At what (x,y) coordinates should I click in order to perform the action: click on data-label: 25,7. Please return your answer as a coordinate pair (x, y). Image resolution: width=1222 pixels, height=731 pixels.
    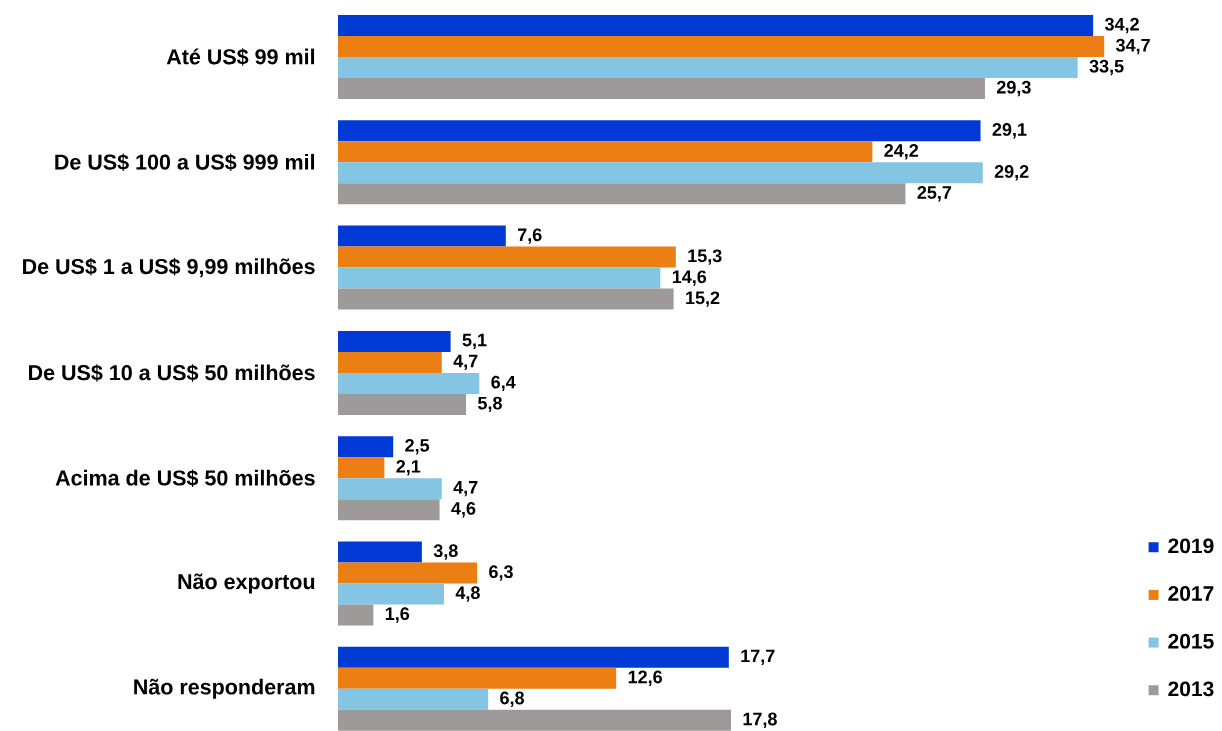
    Looking at the image, I should click on (934, 194).